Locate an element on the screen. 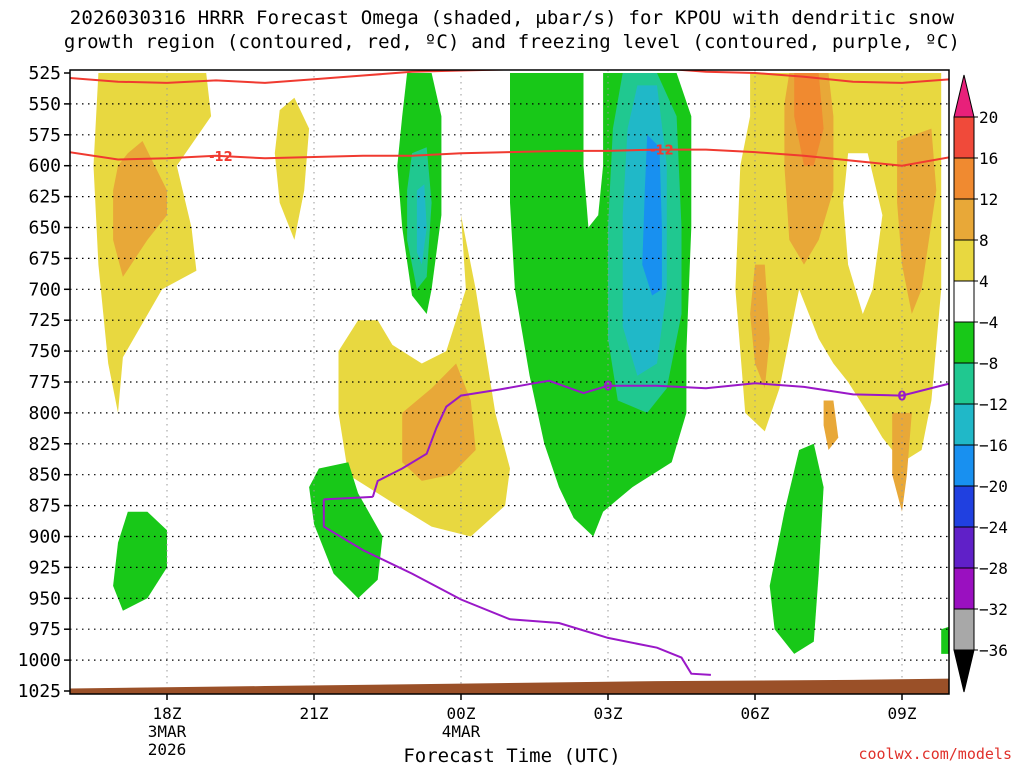 The height and width of the screenshot is (768, 1024). y-tick-label-850: 850 is located at coordinates (44, 475).